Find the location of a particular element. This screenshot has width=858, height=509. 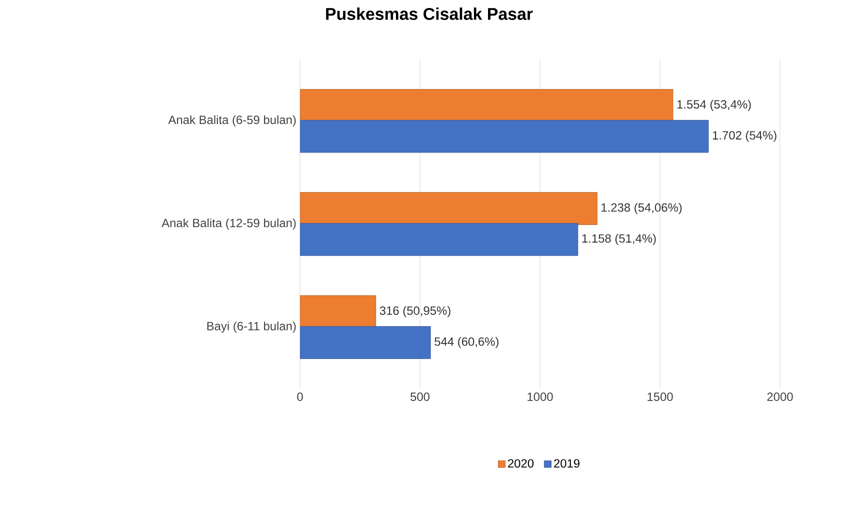

chart-title: Puskesmas Cisalak Pasar is located at coordinates (429, 14).